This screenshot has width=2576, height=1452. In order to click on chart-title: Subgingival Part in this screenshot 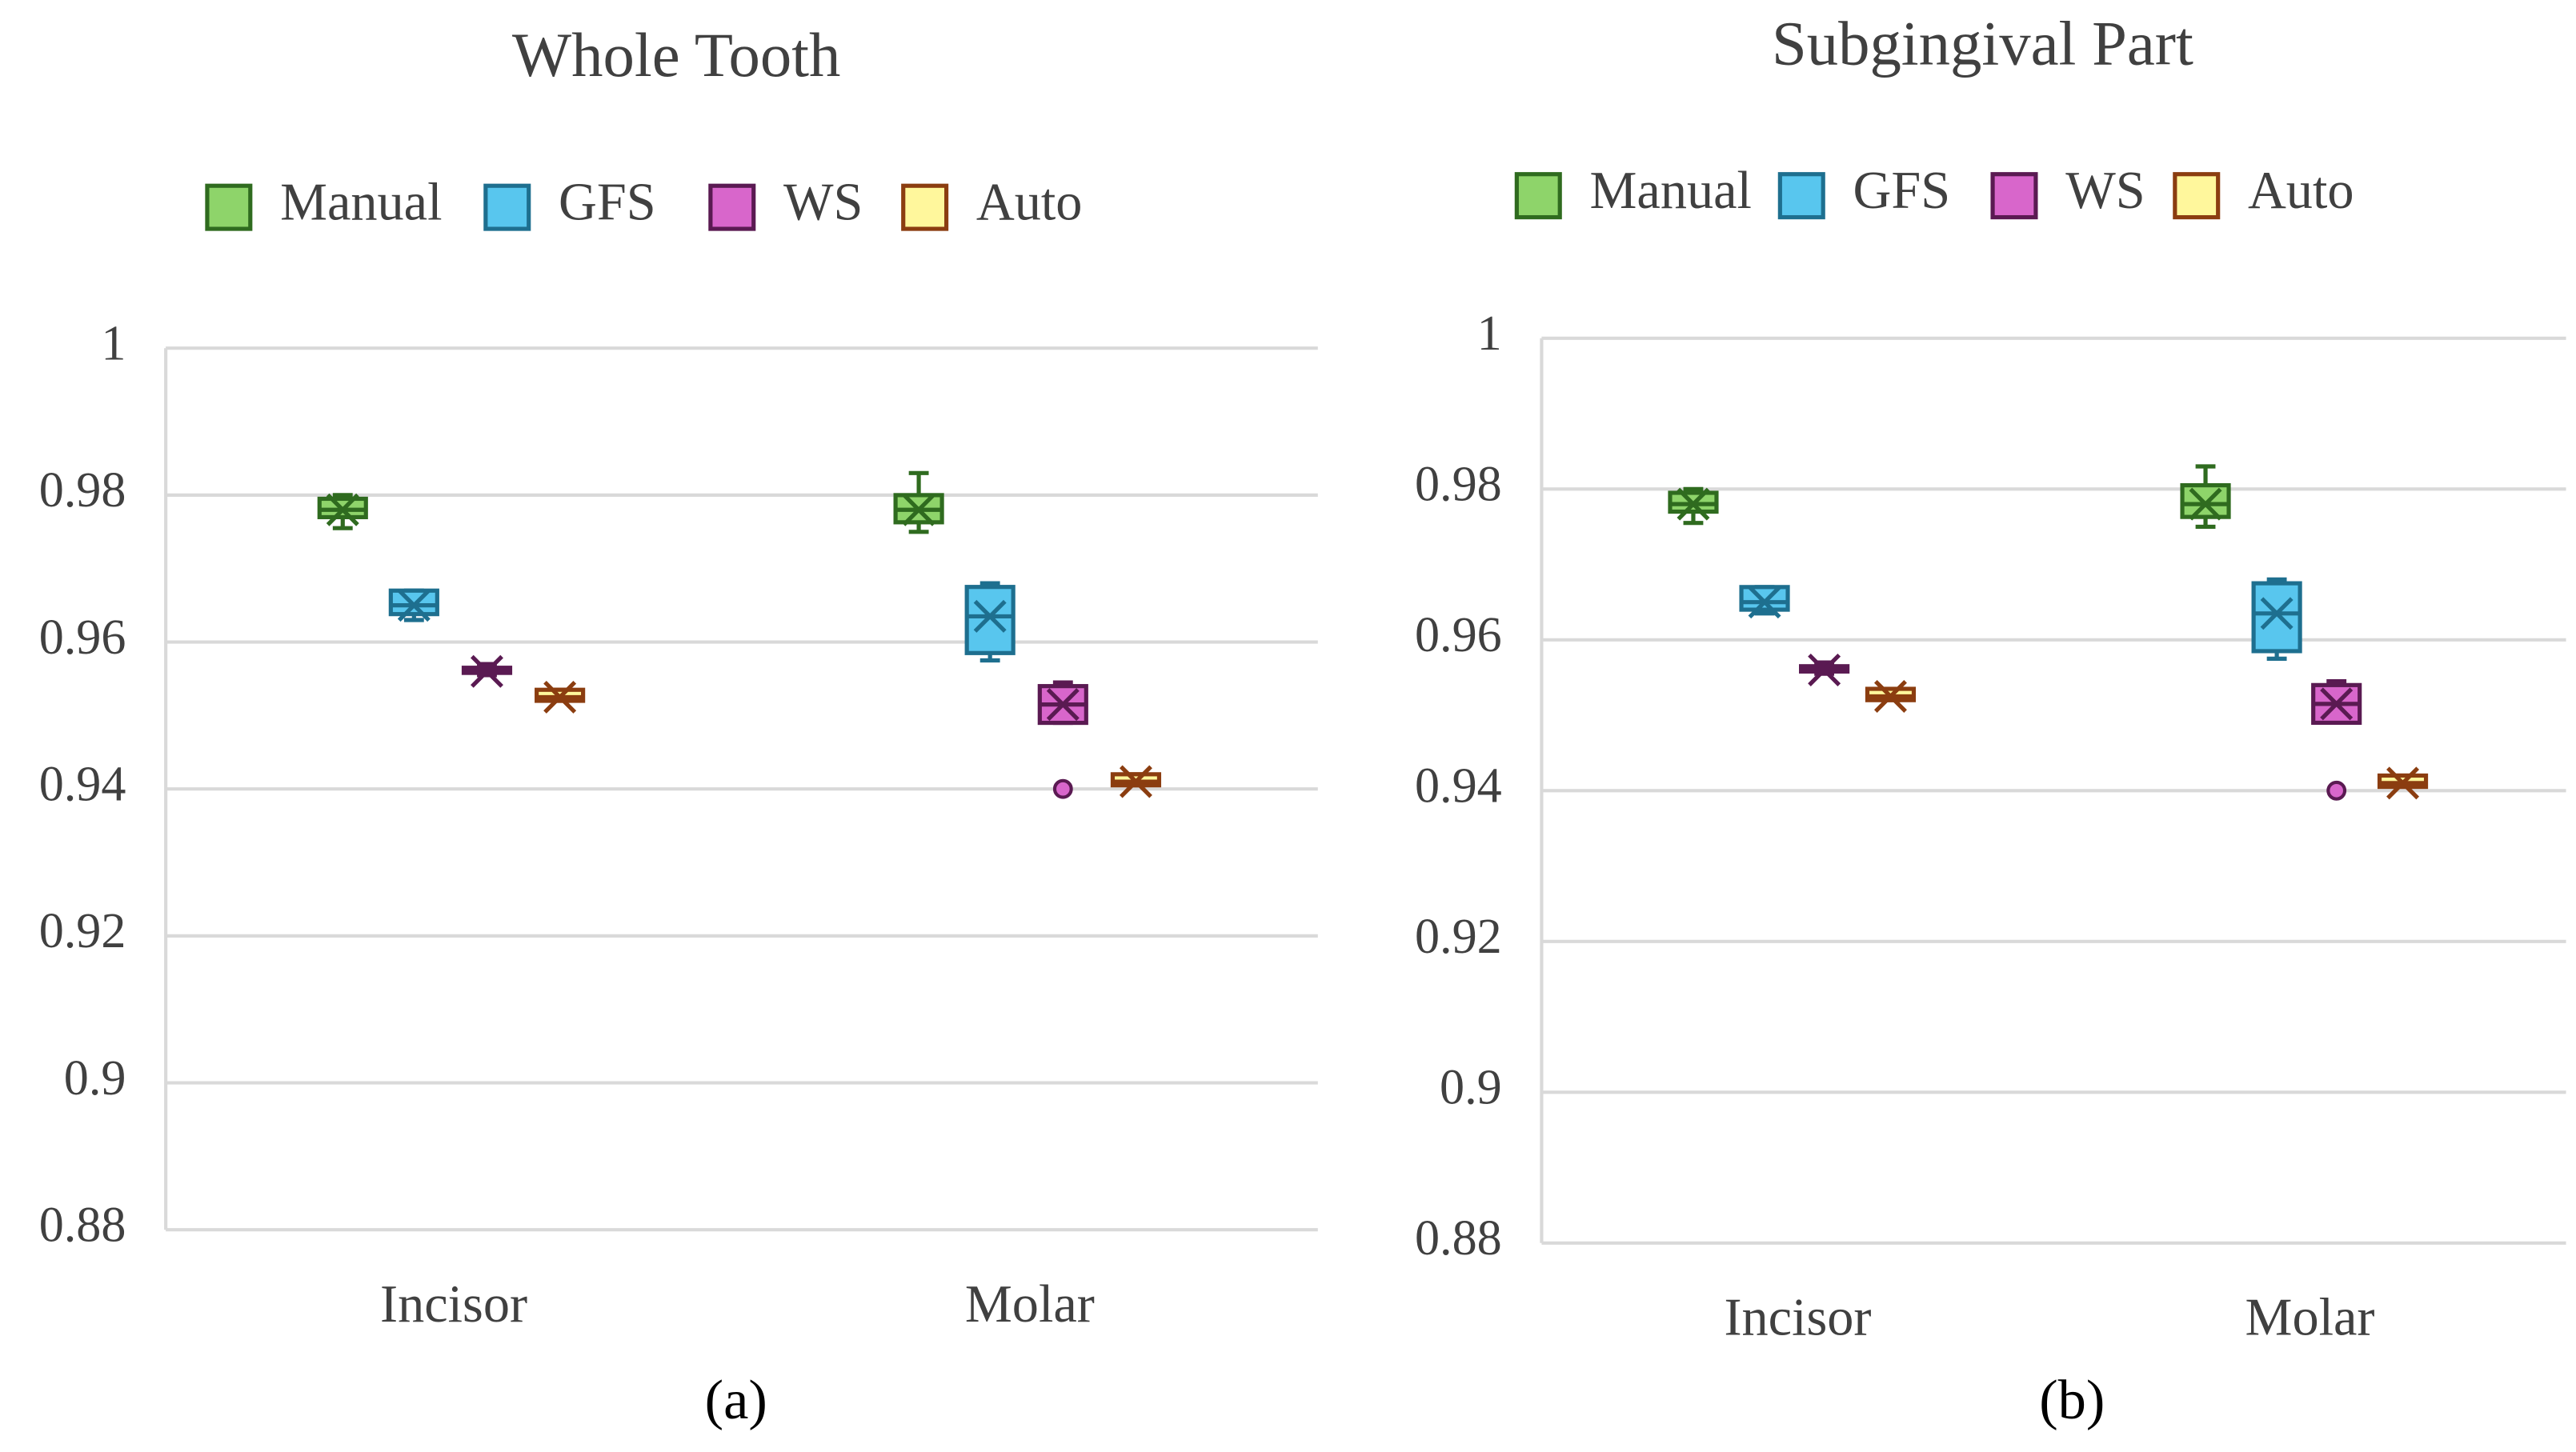, I will do `click(1982, 43)`.